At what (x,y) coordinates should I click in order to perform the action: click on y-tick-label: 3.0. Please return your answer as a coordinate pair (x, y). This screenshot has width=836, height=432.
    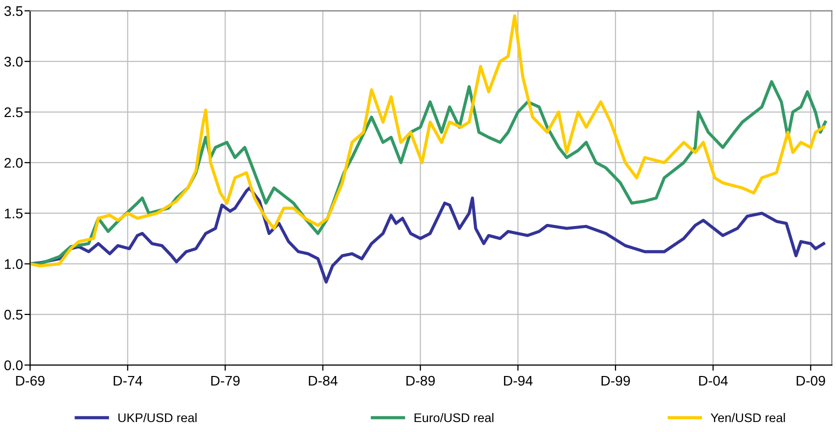
    Looking at the image, I should click on (13, 61).